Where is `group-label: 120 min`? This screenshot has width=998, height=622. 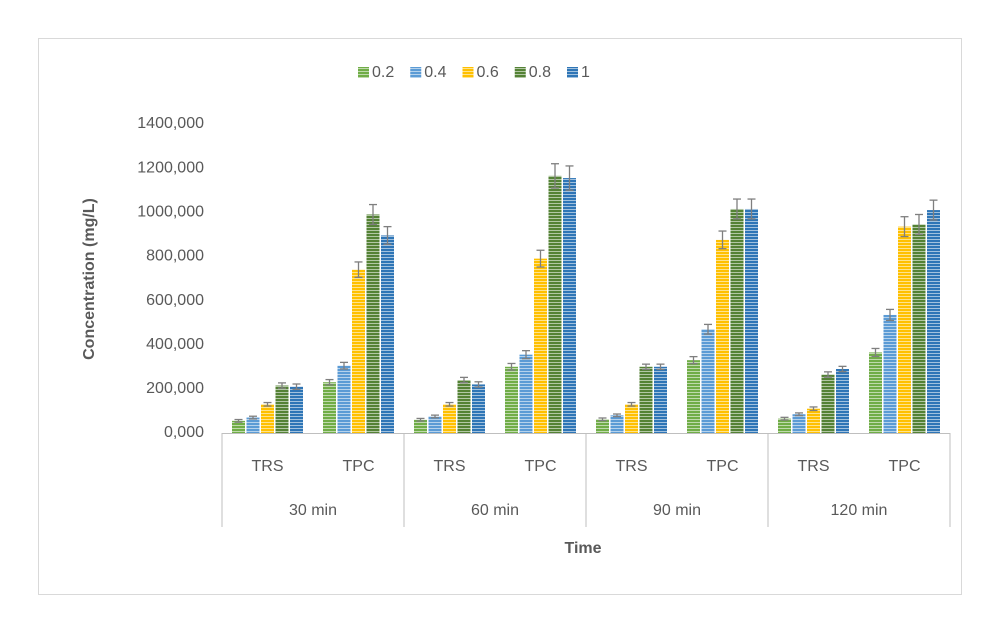
group-label: 120 min is located at coordinates (859, 510).